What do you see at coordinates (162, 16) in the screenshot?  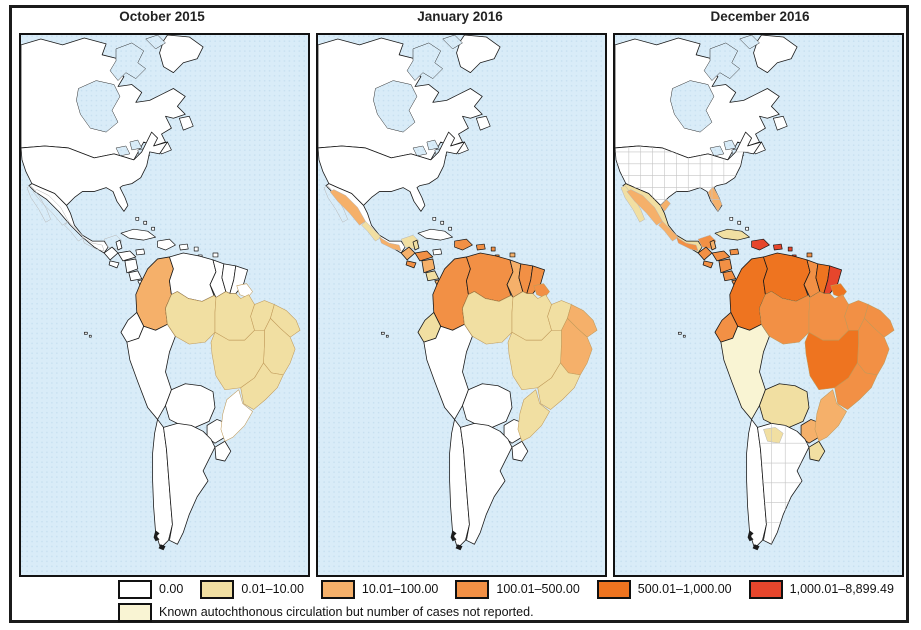 I see `panel-title-october-2015: October 2015` at bounding box center [162, 16].